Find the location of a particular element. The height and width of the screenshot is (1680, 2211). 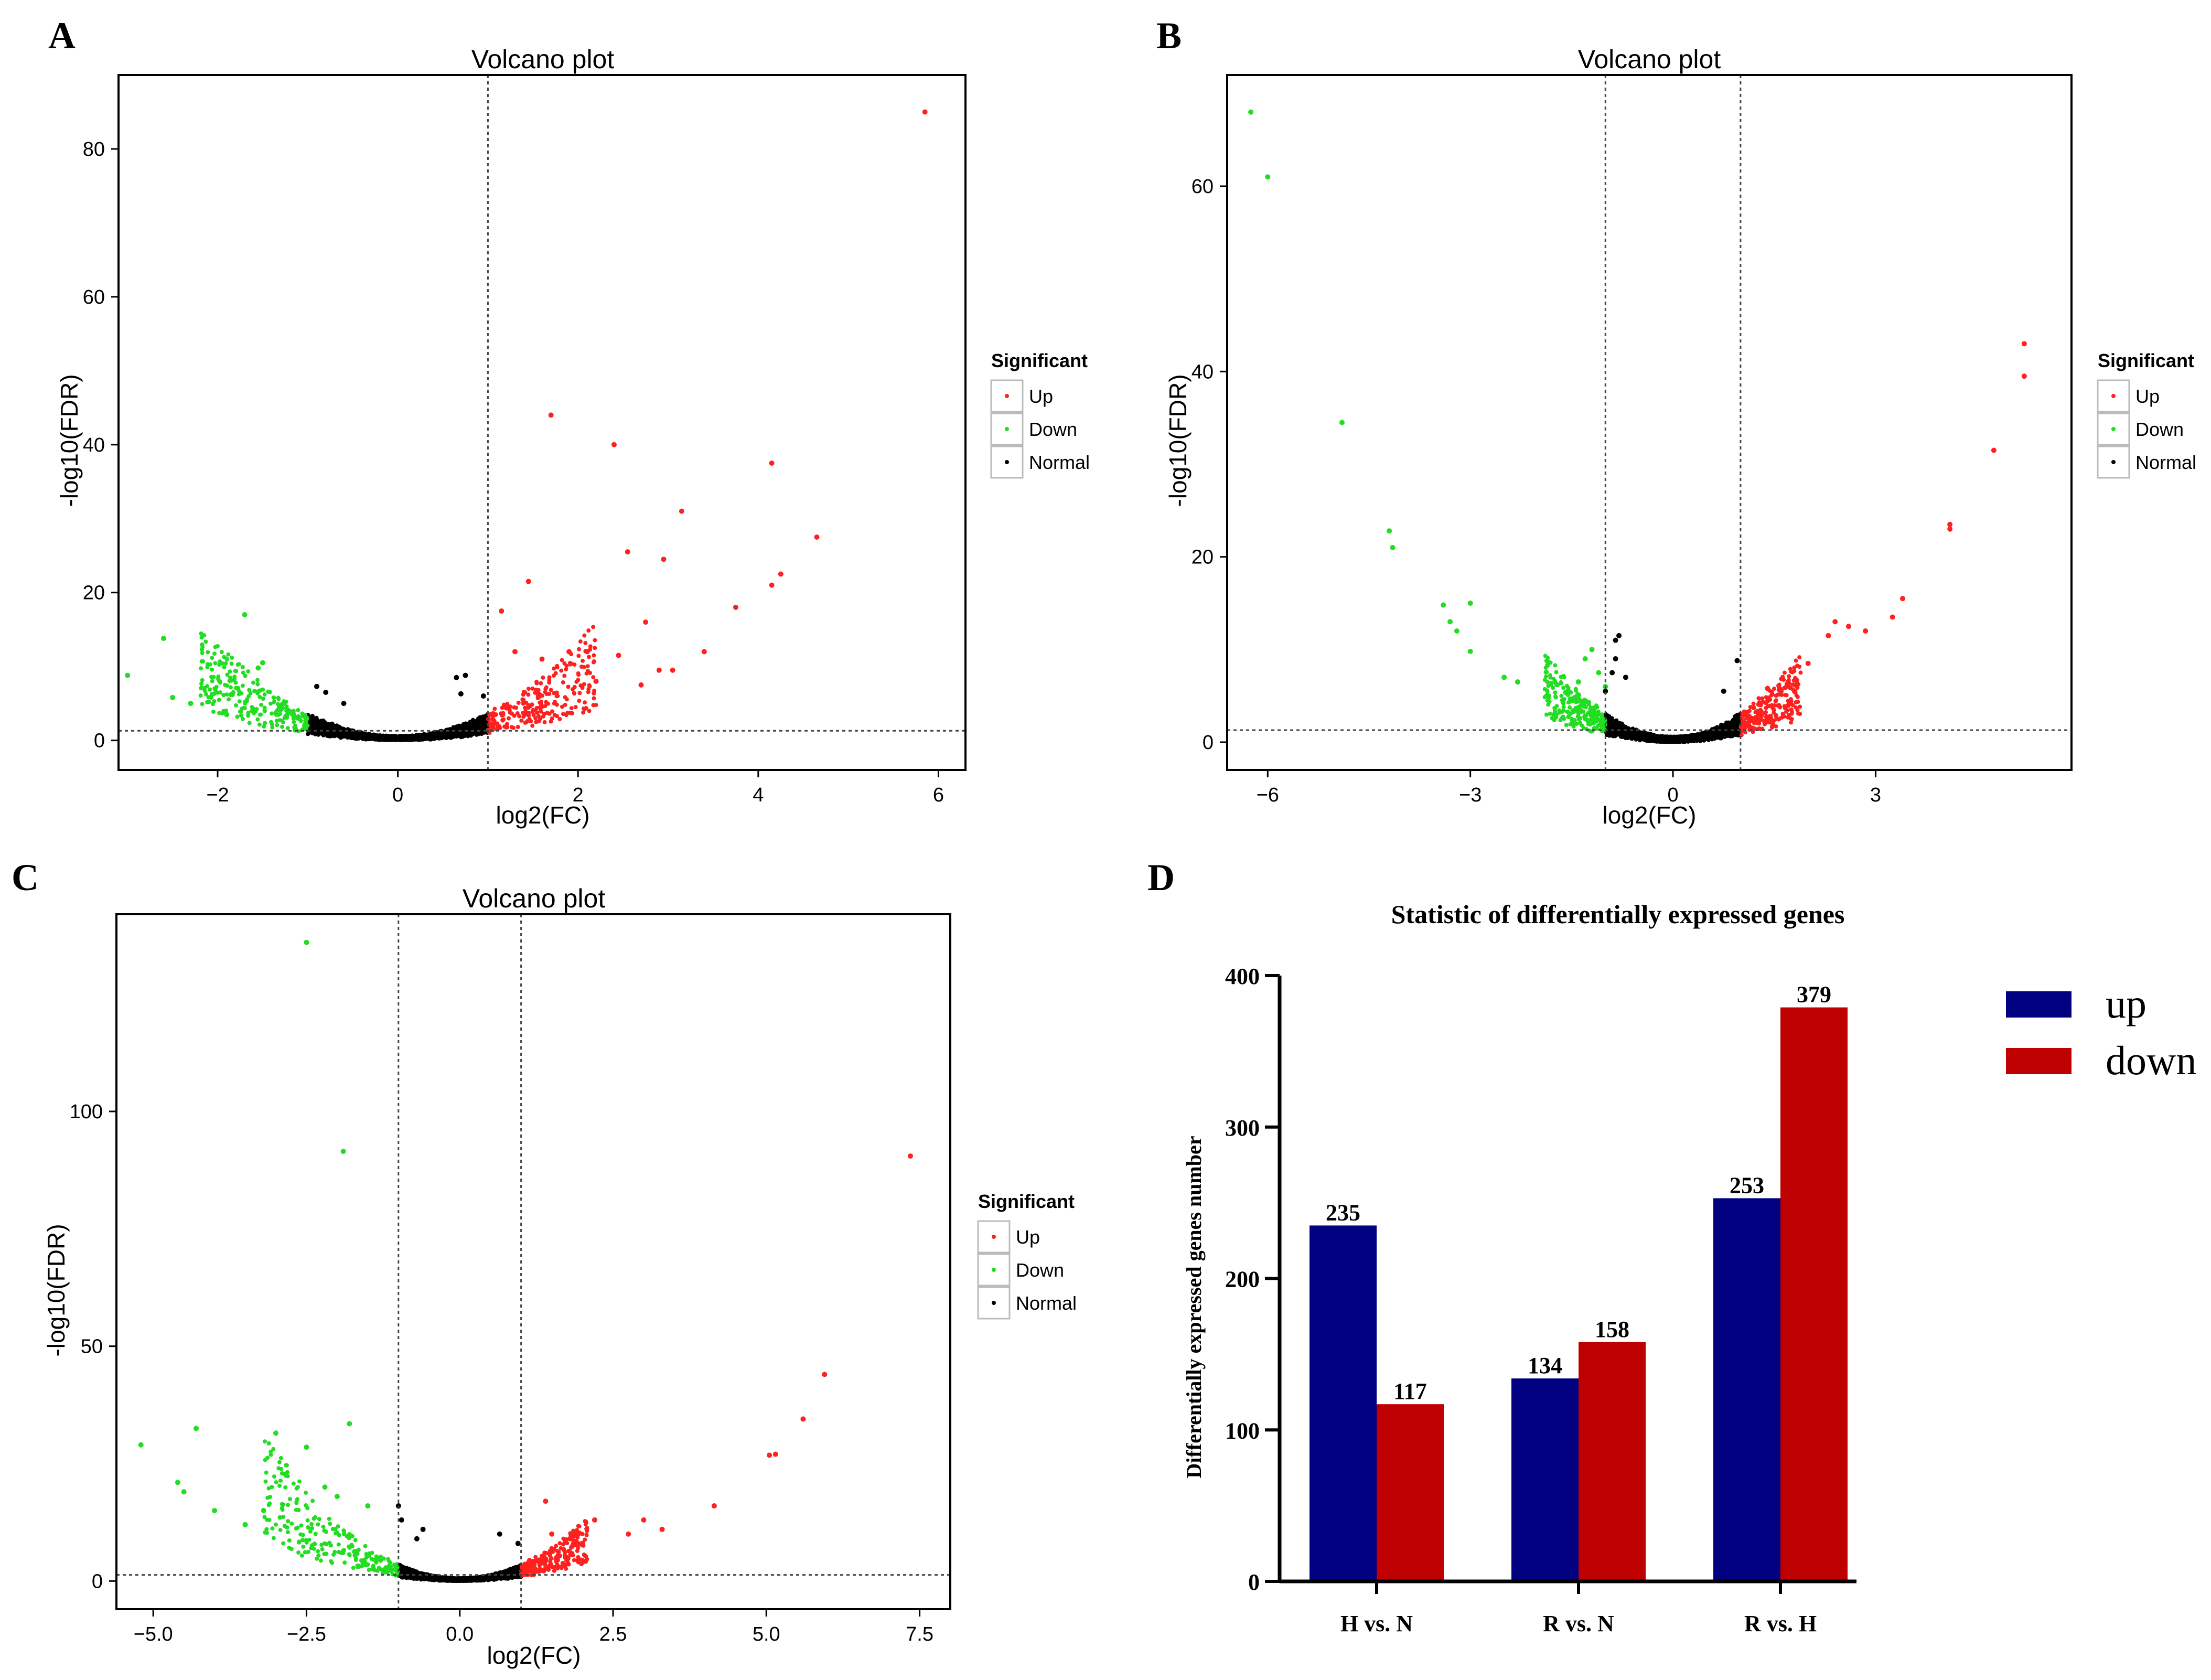

panel-letter-a: A is located at coordinates (62, 36).